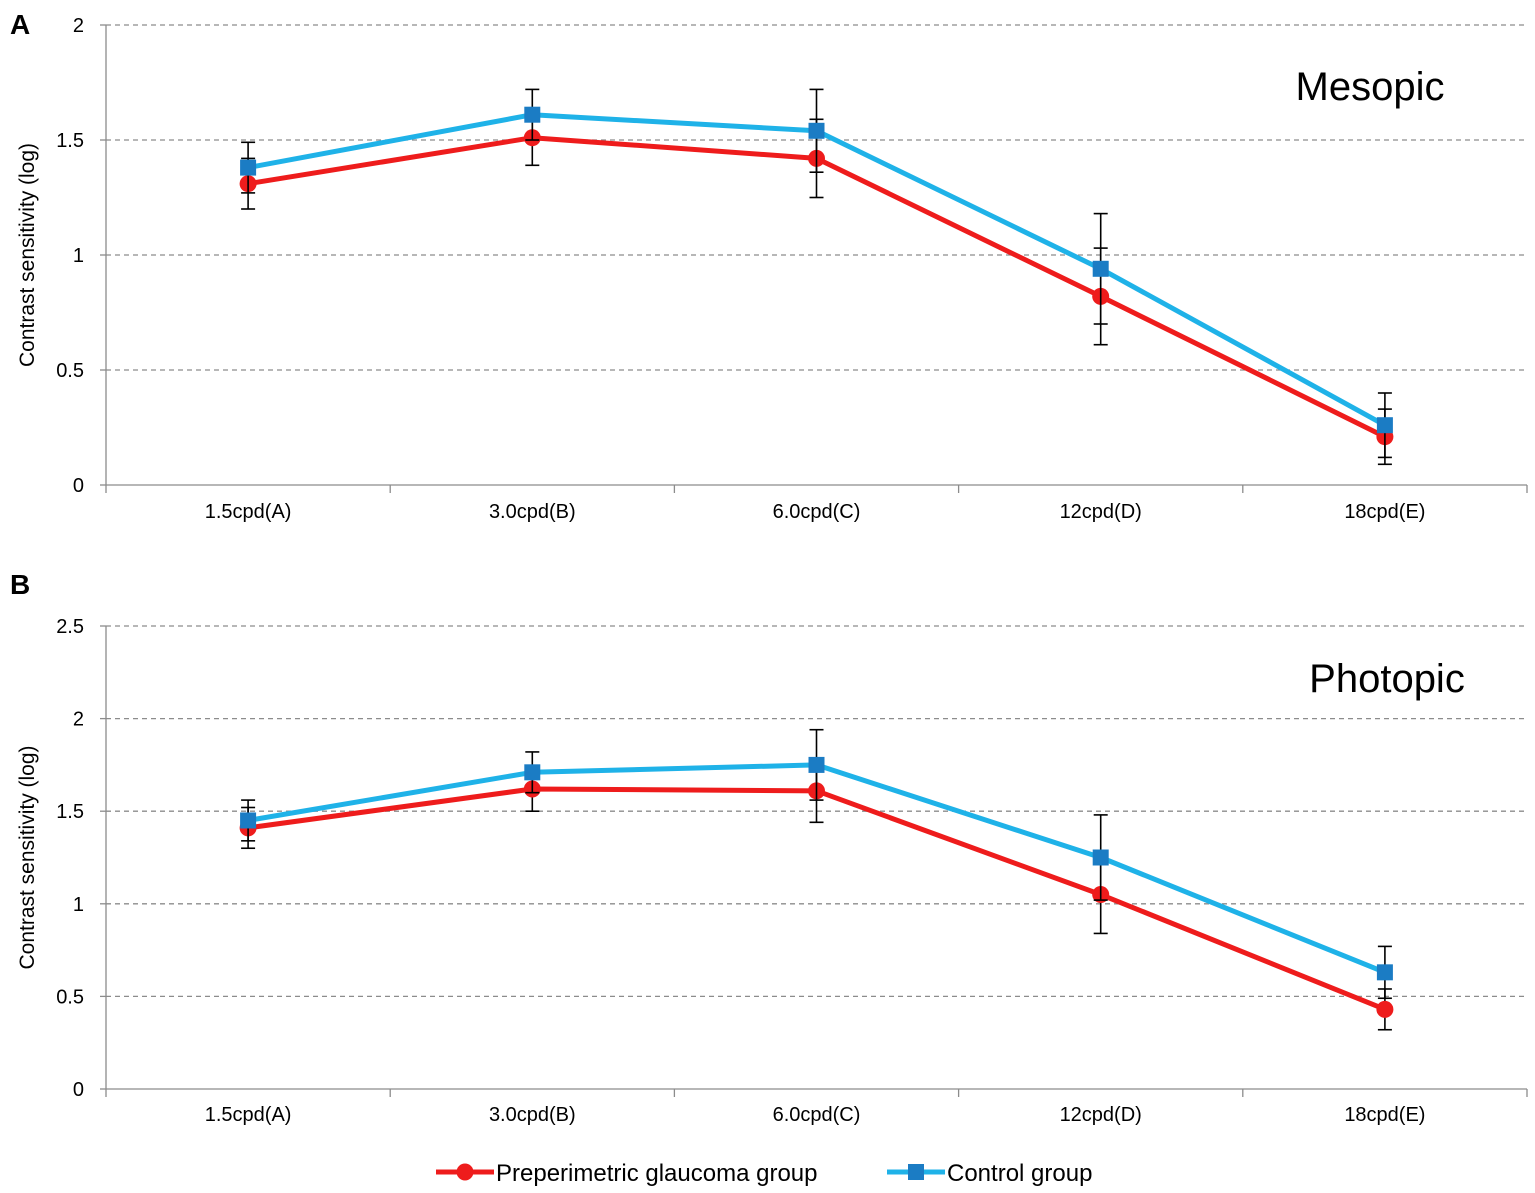 This screenshot has width=1535, height=1193. Describe the element at coordinates (20, 24) in the screenshot. I see `panel-label: A` at that location.